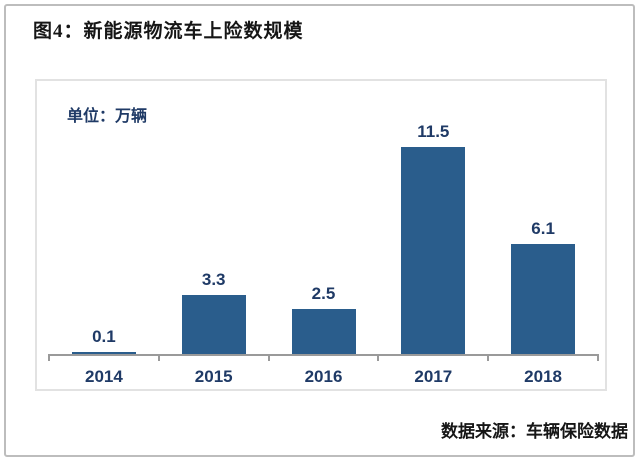 The width and height of the screenshot is (640, 463). What do you see at coordinates (213, 279) in the screenshot?
I see `value-label-2015: 3.3` at bounding box center [213, 279].